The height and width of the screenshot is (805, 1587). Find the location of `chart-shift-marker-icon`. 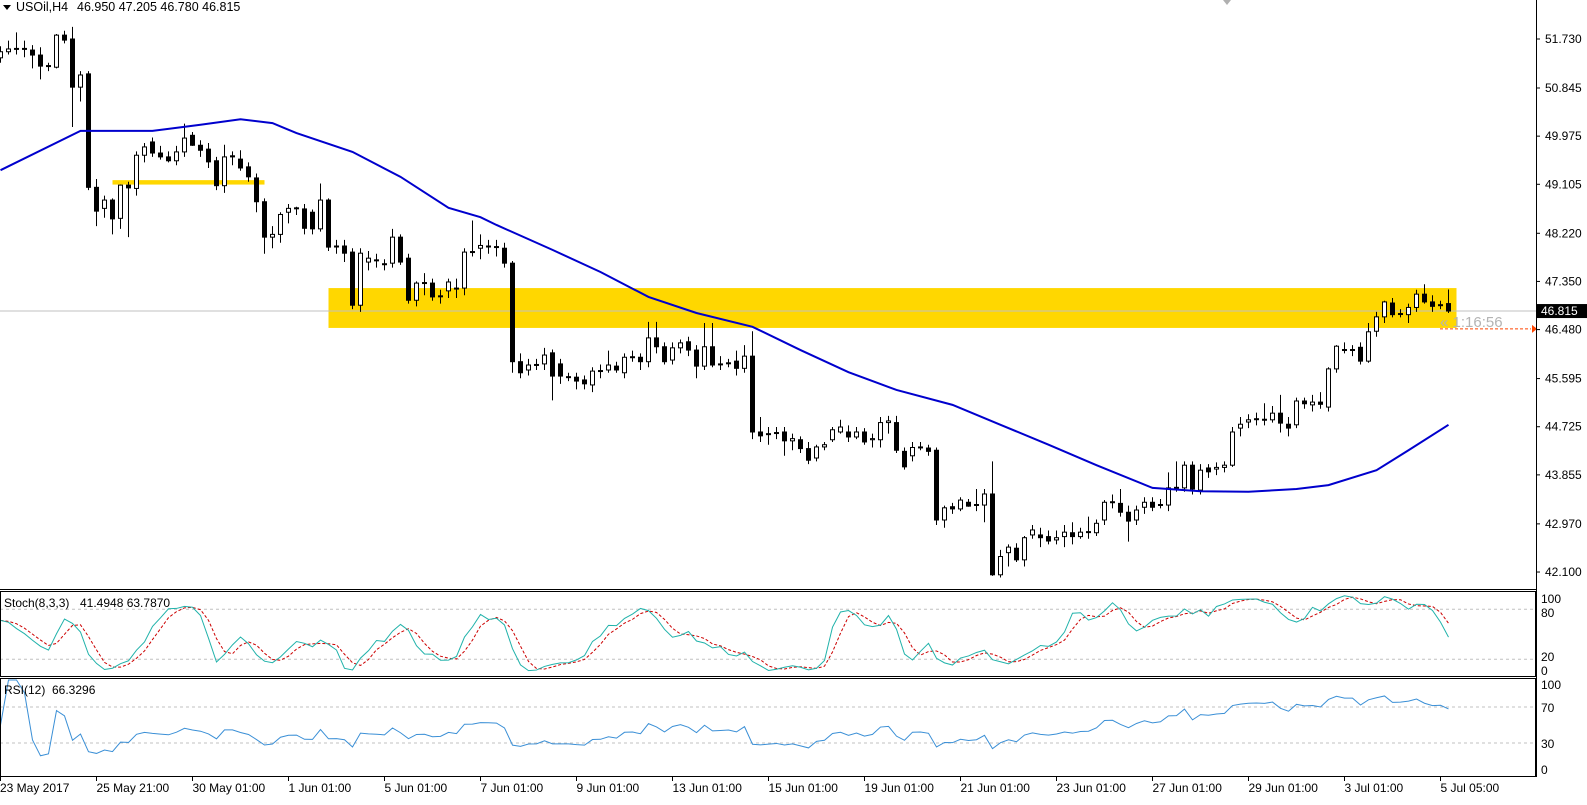

chart-shift-marker-icon is located at coordinates (1227, 2).